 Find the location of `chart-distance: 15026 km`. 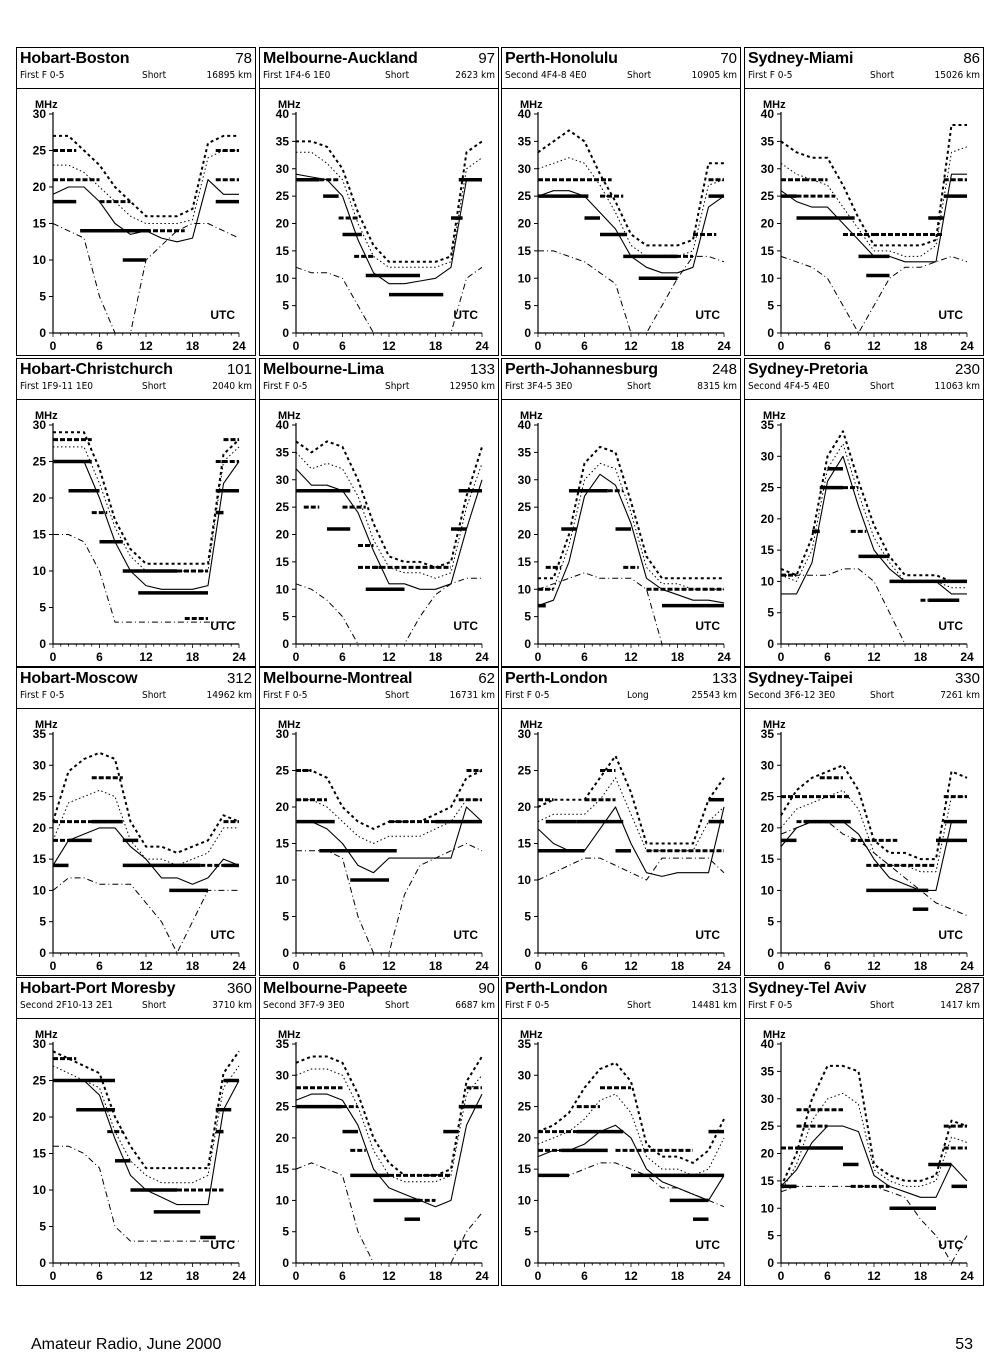

chart-distance: 15026 km is located at coordinates (957, 75).